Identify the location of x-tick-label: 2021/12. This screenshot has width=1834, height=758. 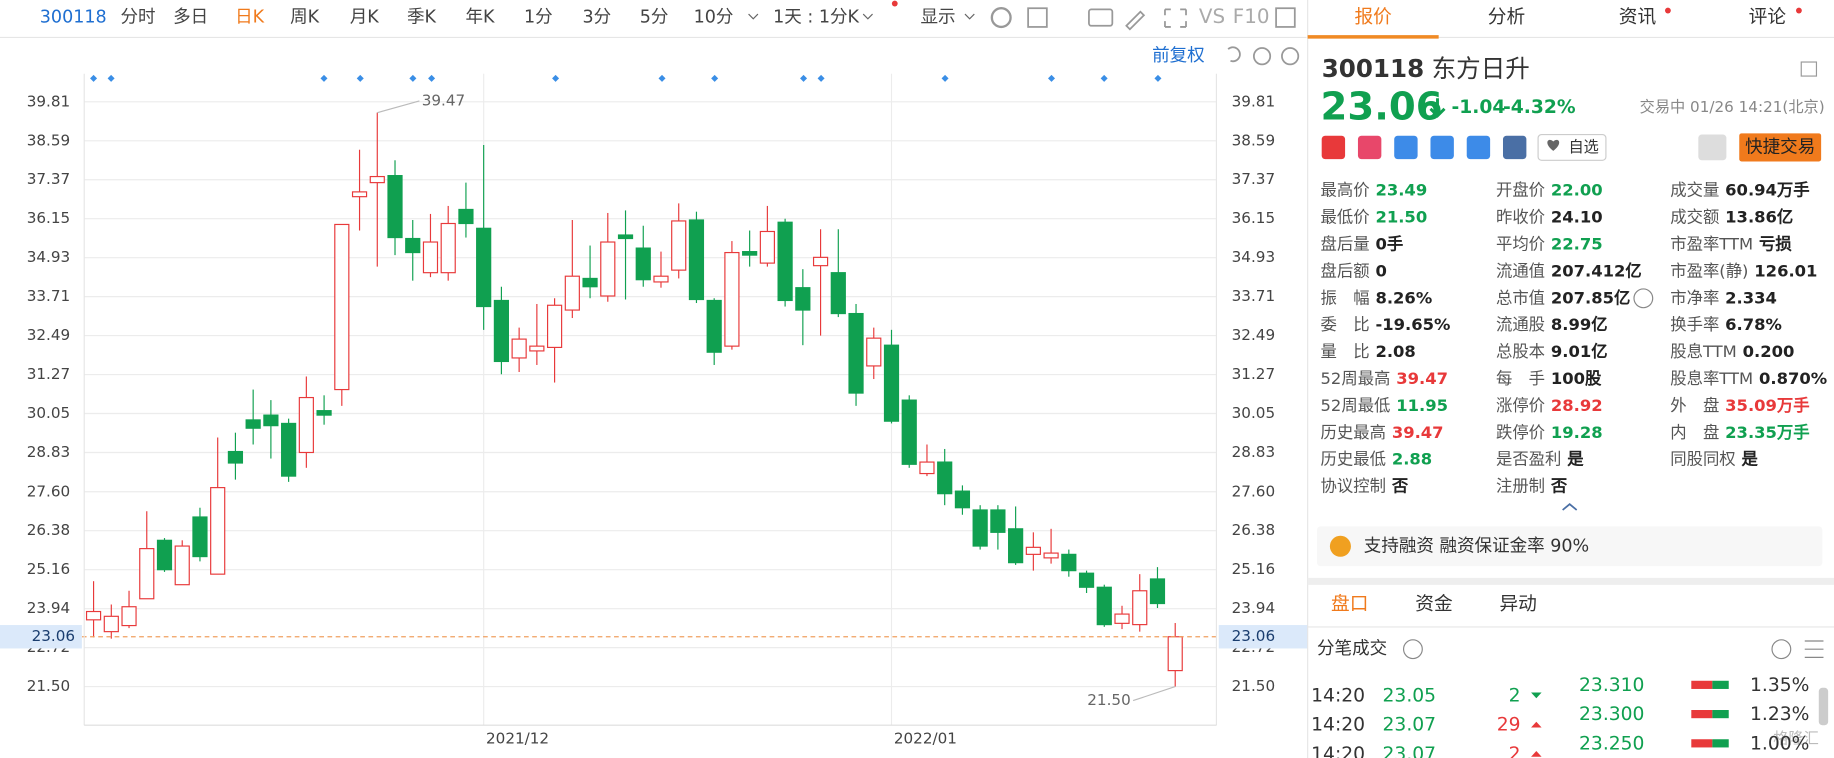
(517, 739).